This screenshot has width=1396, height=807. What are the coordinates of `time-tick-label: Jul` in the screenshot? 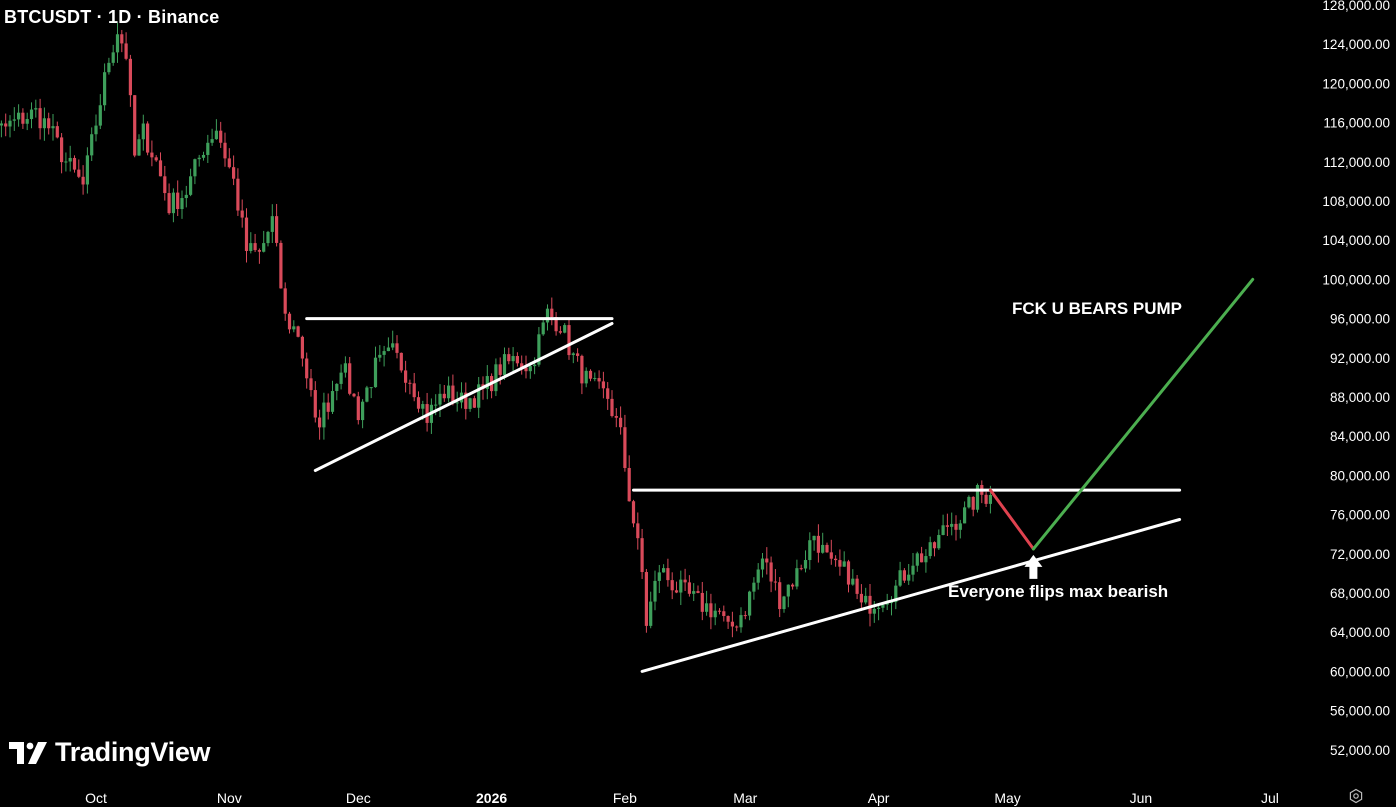 It's located at (1270, 798).